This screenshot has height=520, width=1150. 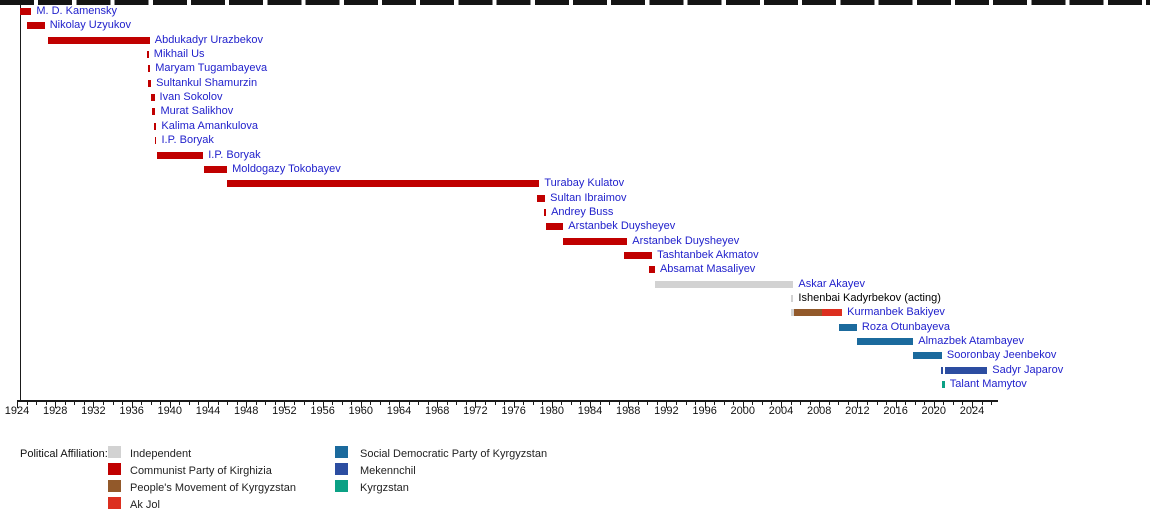 What do you see at coordinates (179, 54) in the screenshot?
I see `person-link-label: Mikhail Us` at bounding box center [179, 54].